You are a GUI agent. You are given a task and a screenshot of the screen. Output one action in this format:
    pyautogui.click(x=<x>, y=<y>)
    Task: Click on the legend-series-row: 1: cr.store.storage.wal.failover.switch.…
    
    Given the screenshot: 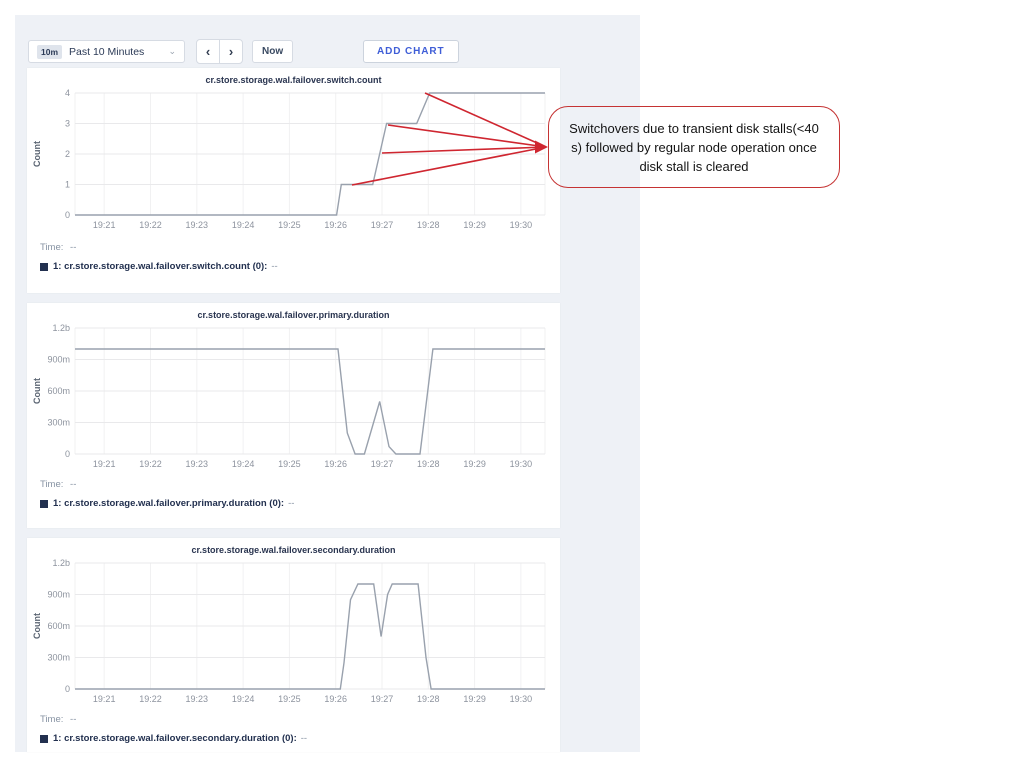 What is the action you would take?
    pyautogui.click(x=300, y=266)
    